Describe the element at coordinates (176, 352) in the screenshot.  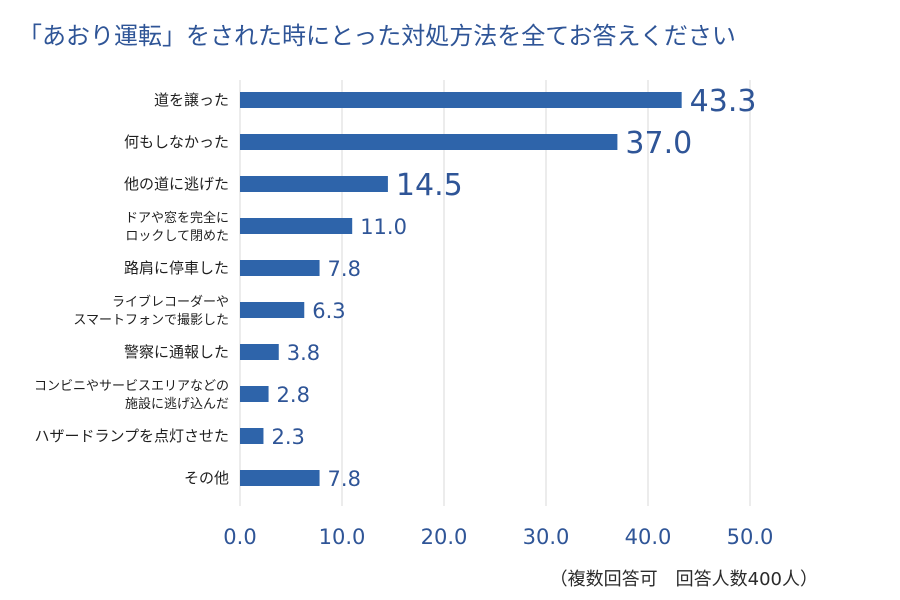
I see `category-label: 警察に通報した` at that location.